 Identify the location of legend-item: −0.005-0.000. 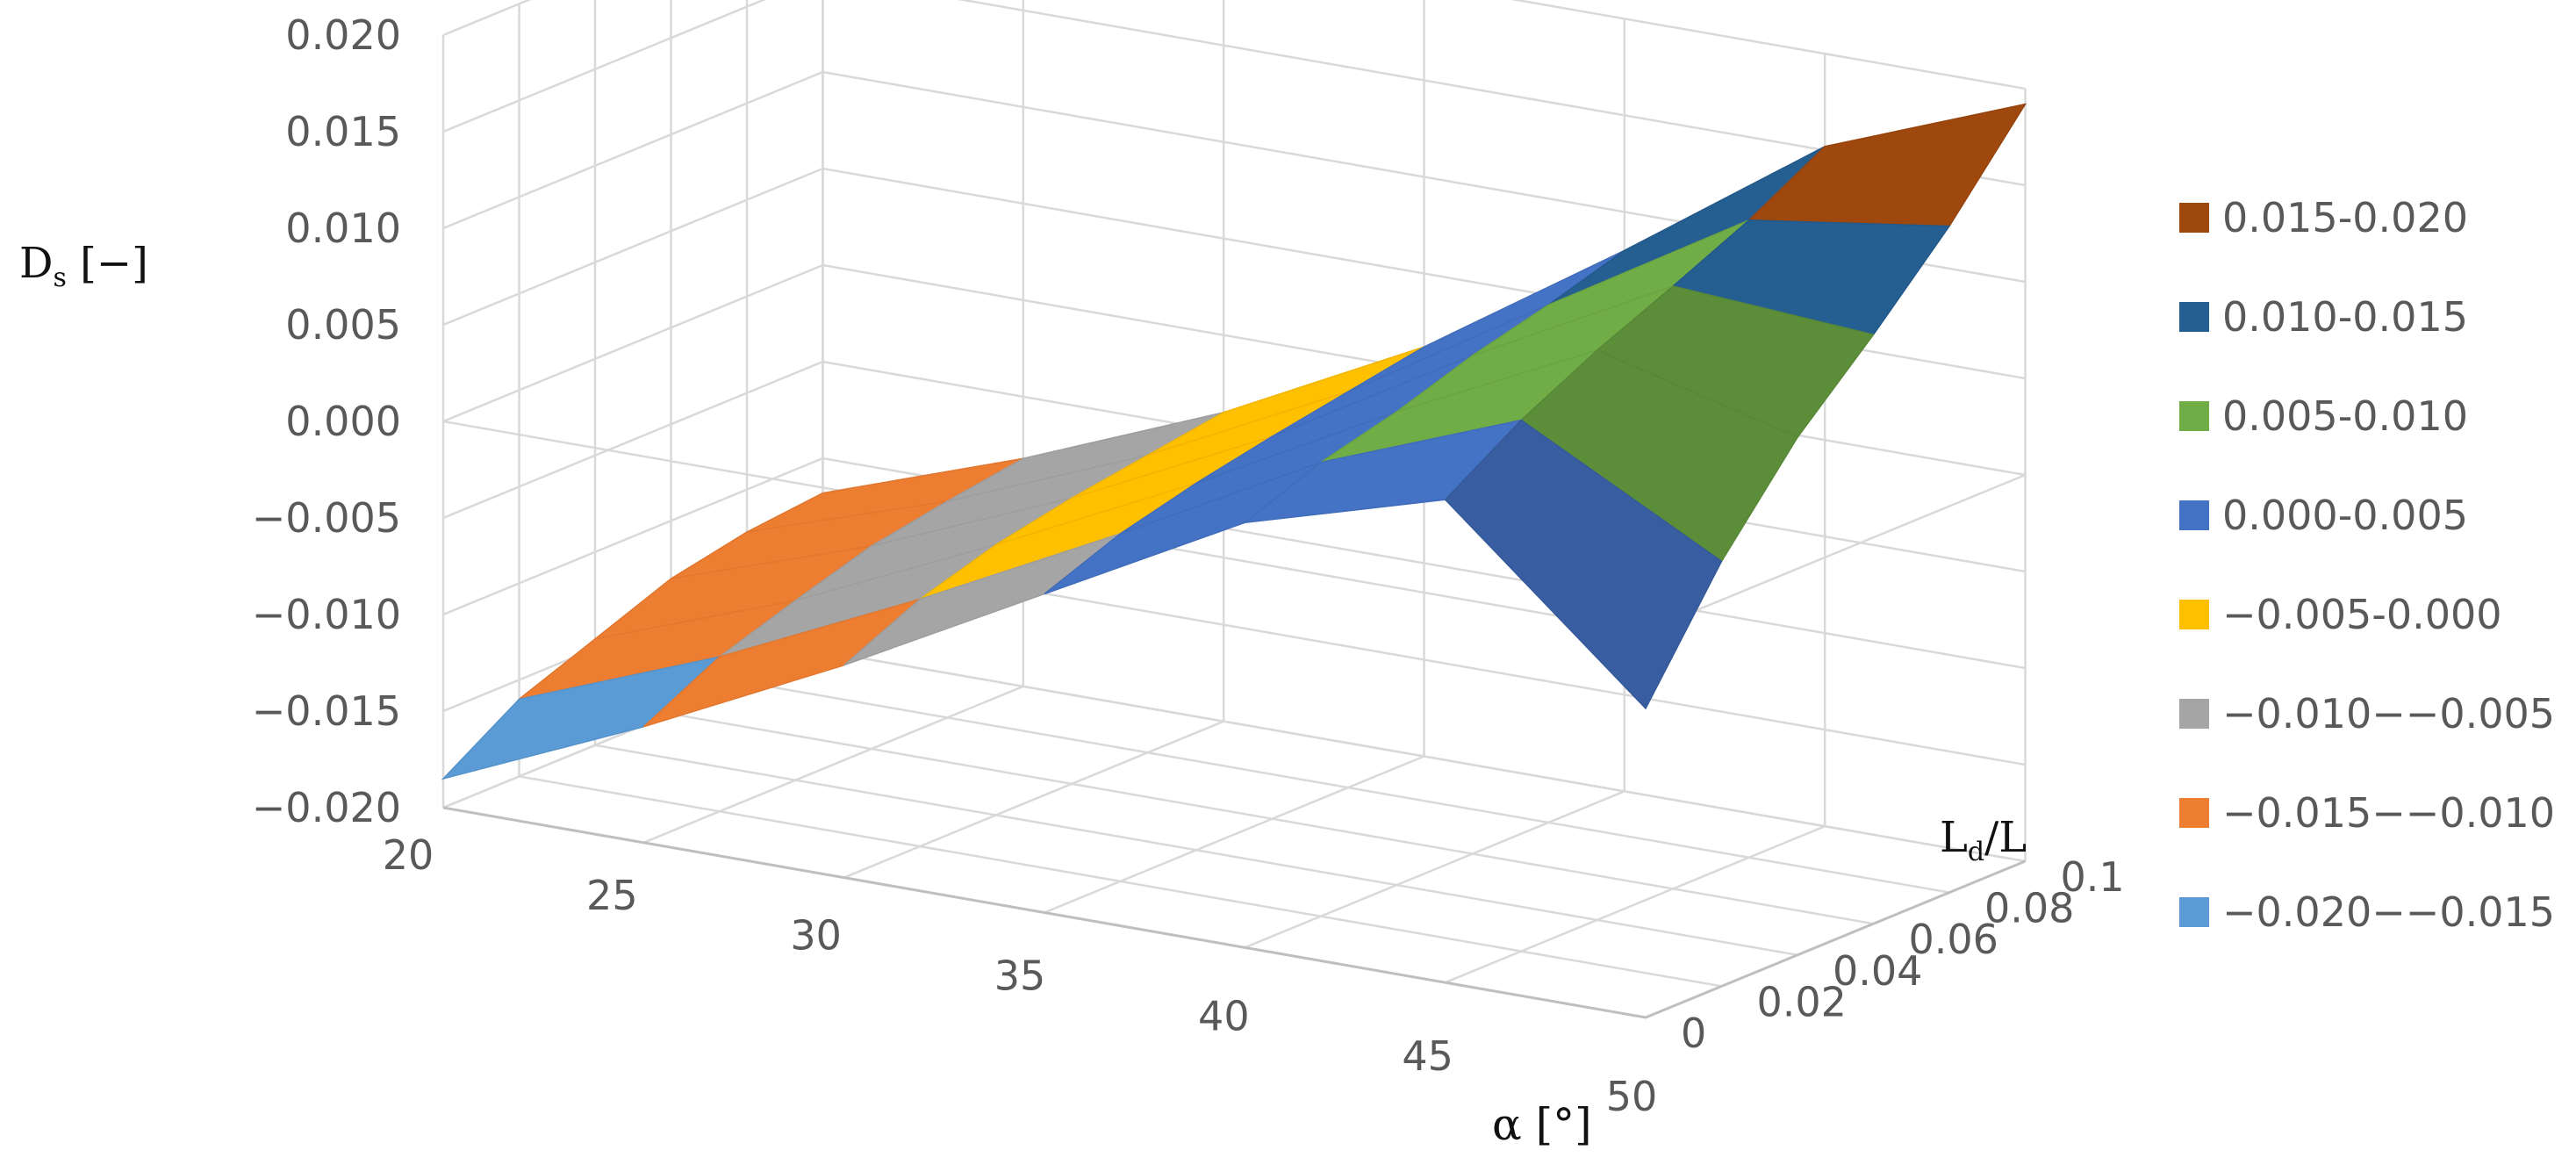
(2341, 614).